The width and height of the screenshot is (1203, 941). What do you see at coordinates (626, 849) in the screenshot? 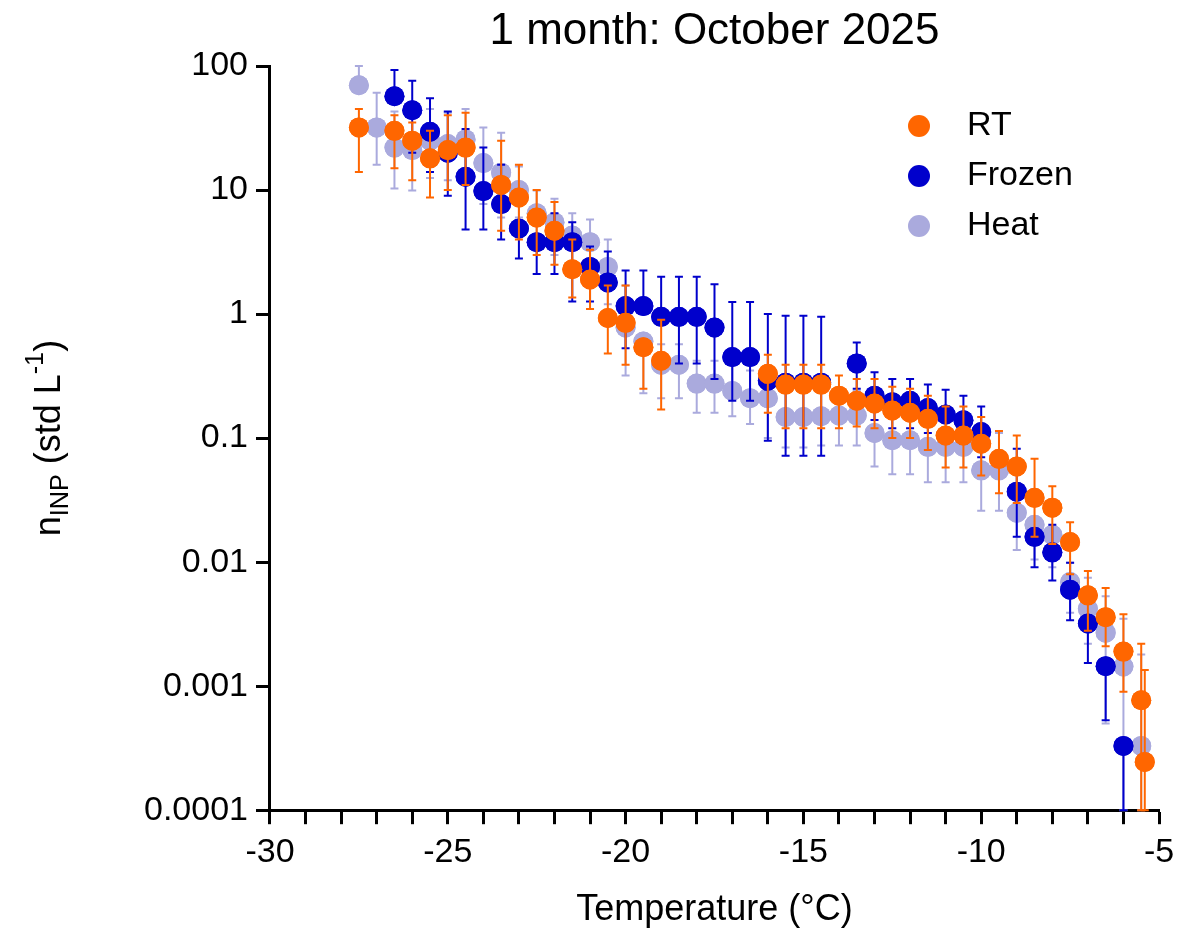
I see `x-tick-label: -20` at bounding box center [626, 849].